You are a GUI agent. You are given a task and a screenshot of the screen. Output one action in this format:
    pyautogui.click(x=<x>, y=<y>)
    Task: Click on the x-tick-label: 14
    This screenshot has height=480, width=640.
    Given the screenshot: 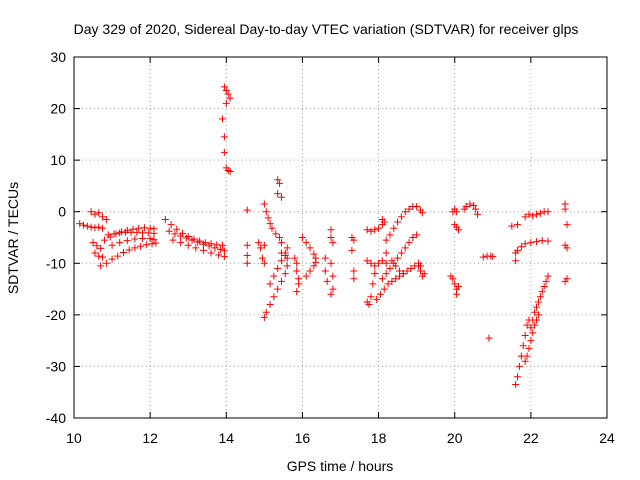 What is the action you would take?
    pyautogui.click(x=226, y=438)
    